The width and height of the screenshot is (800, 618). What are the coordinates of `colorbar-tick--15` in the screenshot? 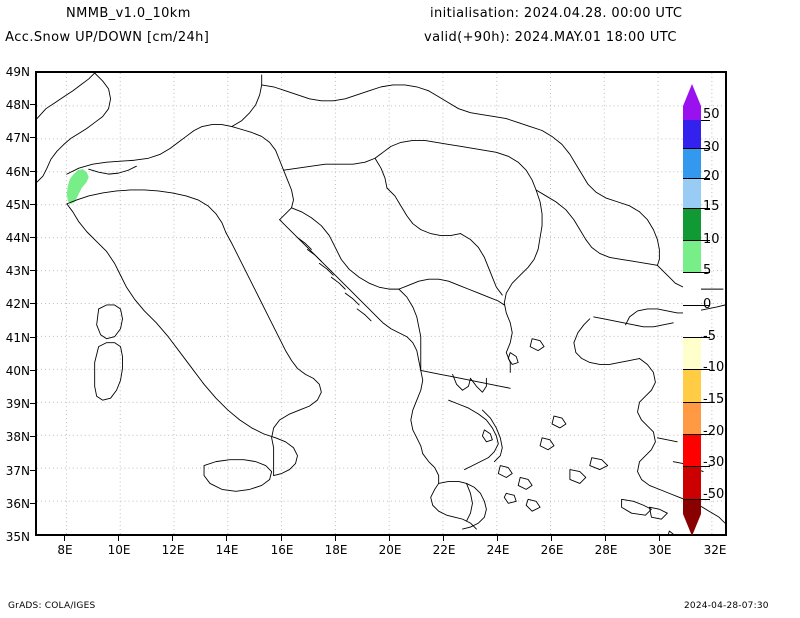 It's located at (705, 402).